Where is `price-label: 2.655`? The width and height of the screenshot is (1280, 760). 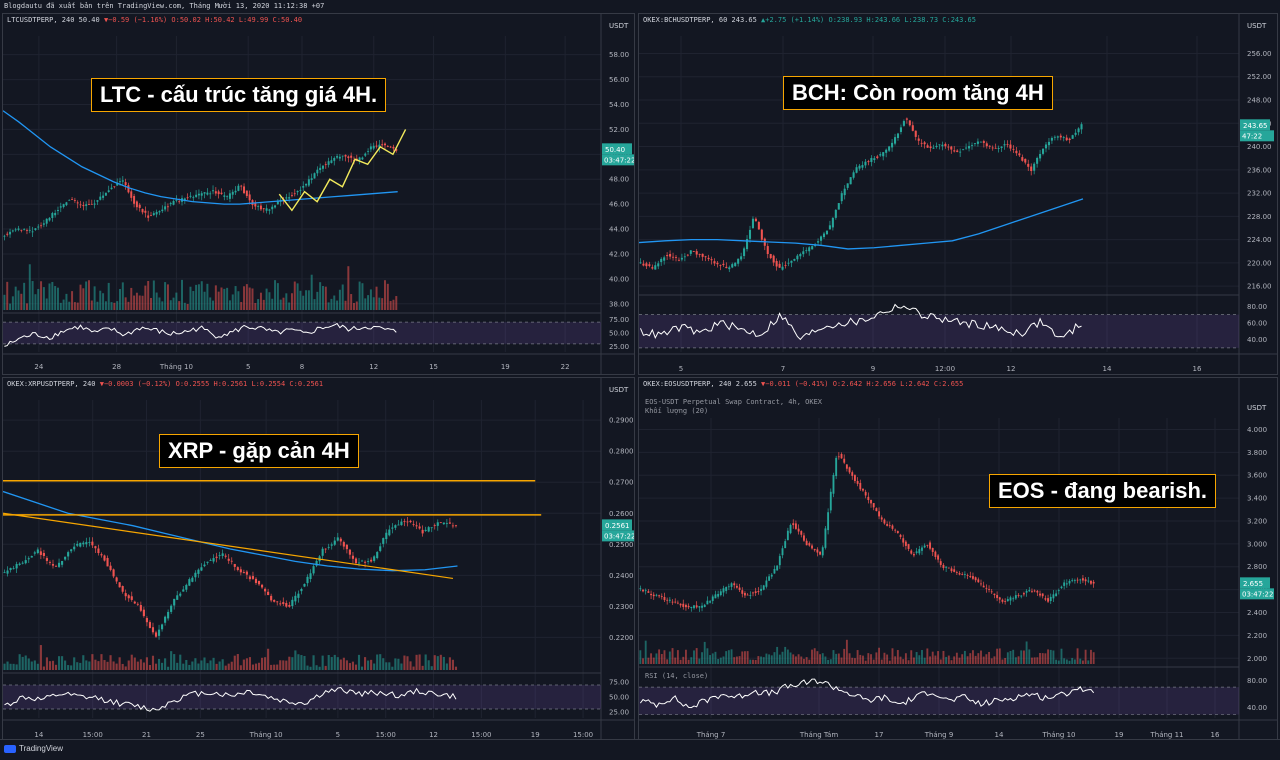
price-label: 2.655 is located at coordinates (1253, 584).